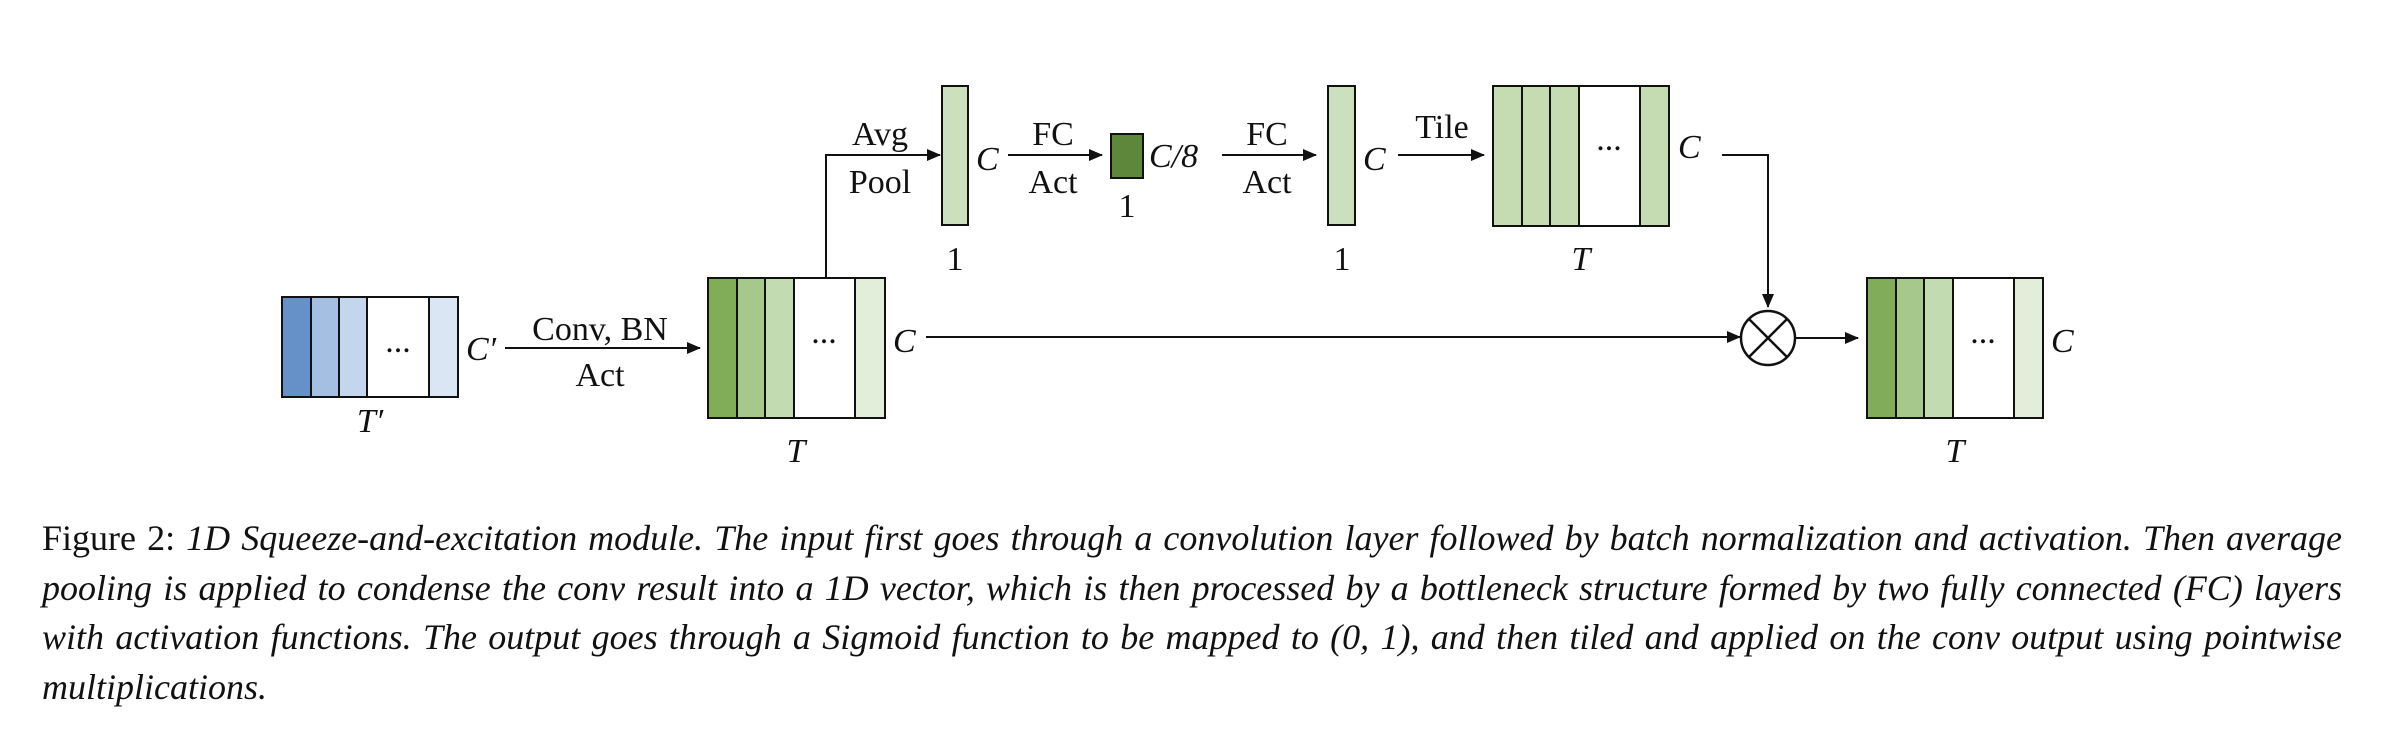  I want to click on tiled-time-label: T, so click(1582, 259).